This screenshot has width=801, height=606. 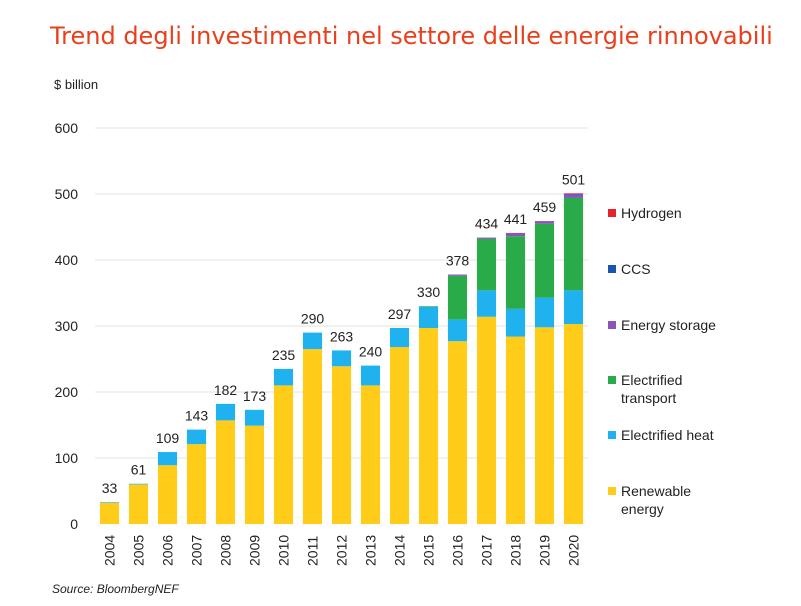 I want to click on y-tick-label: 400, so click(x=67, y=260).